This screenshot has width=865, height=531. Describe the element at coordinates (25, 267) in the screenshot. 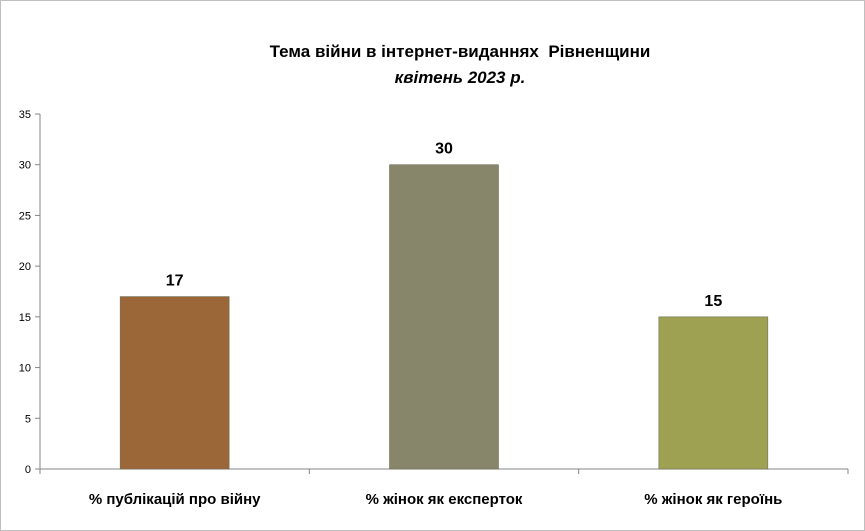

I see `y-tick-label: 20` at that location.